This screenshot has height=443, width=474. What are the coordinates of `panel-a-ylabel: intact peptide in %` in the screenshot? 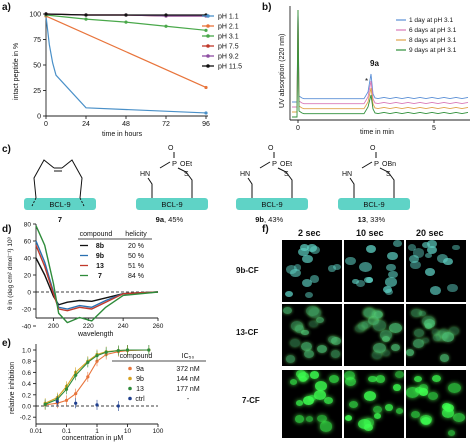 It's located at (16, 71).